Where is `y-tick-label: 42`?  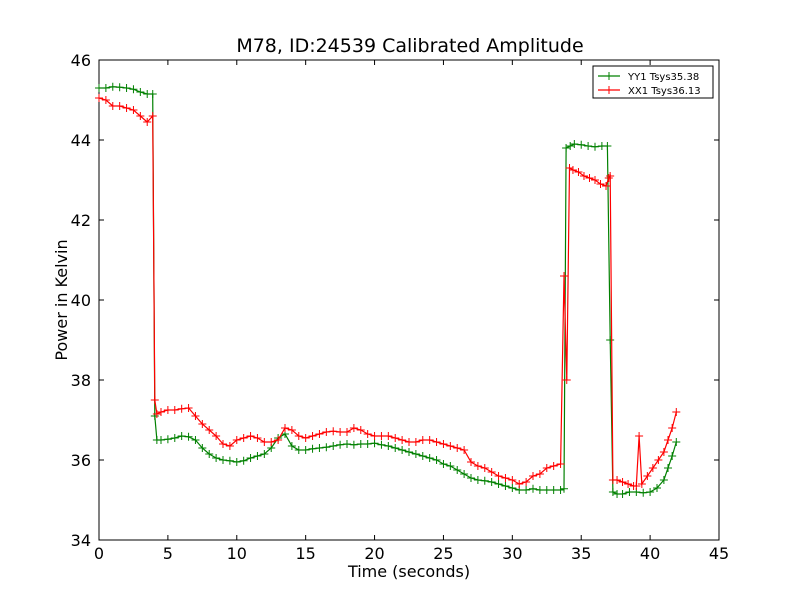
y-tick-label: 42 is located at coordinates (81, 220).